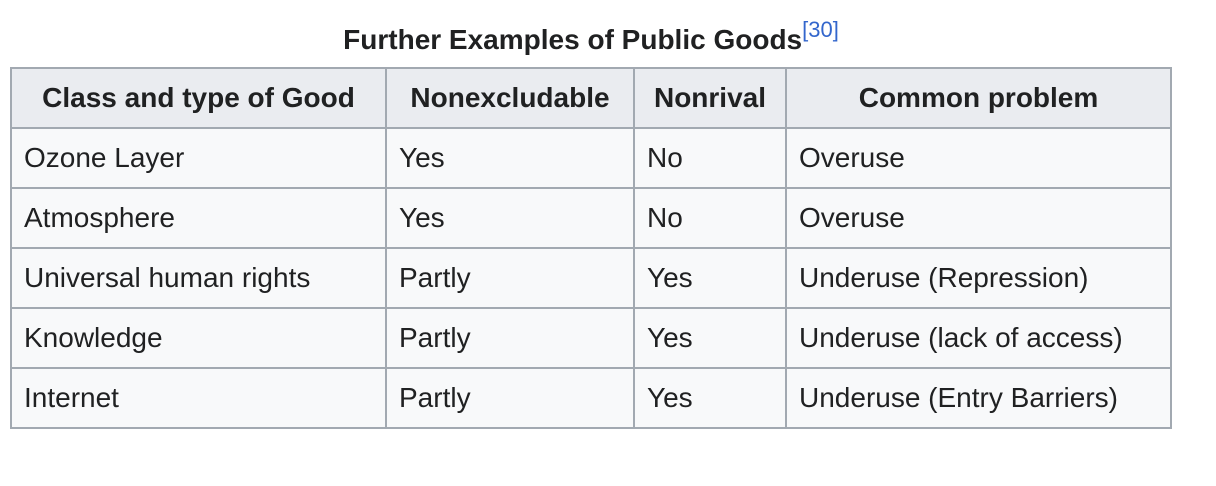  I want to click on cell-class-type: Universal human rights, so click(198, 278).